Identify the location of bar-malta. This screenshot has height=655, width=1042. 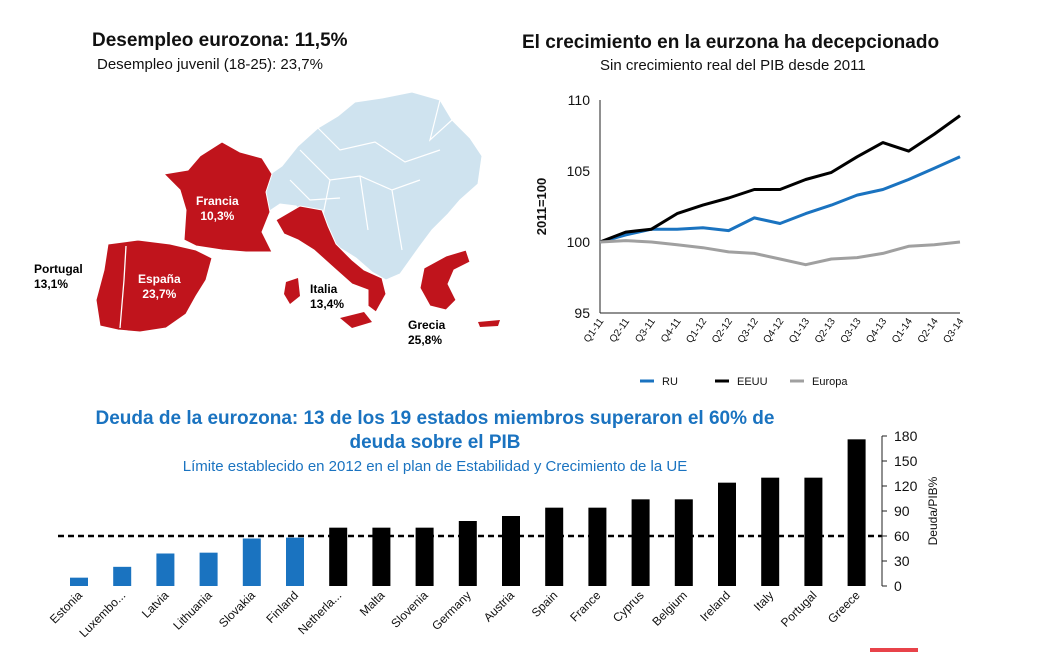
(381, 556).